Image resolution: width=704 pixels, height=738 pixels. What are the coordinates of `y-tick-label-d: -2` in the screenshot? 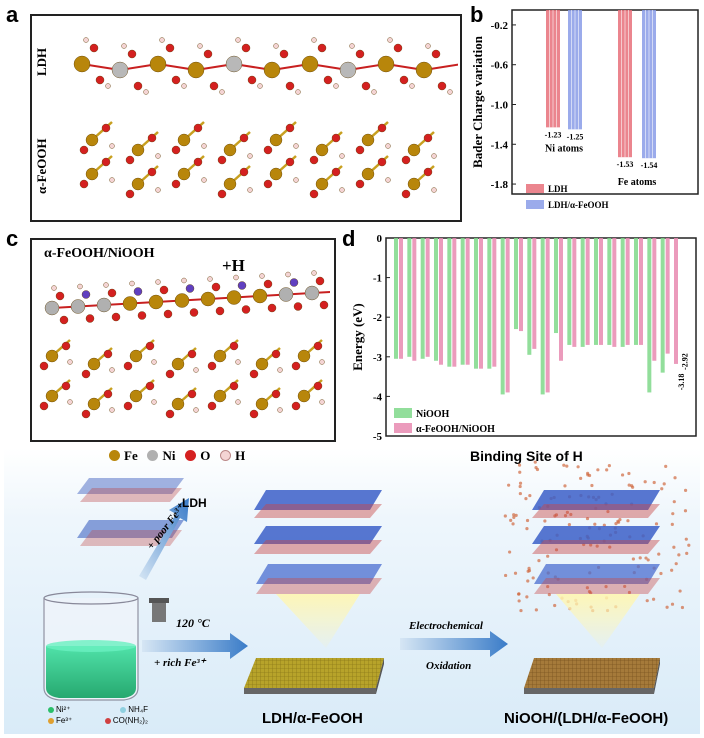 It's located at (378, 318).